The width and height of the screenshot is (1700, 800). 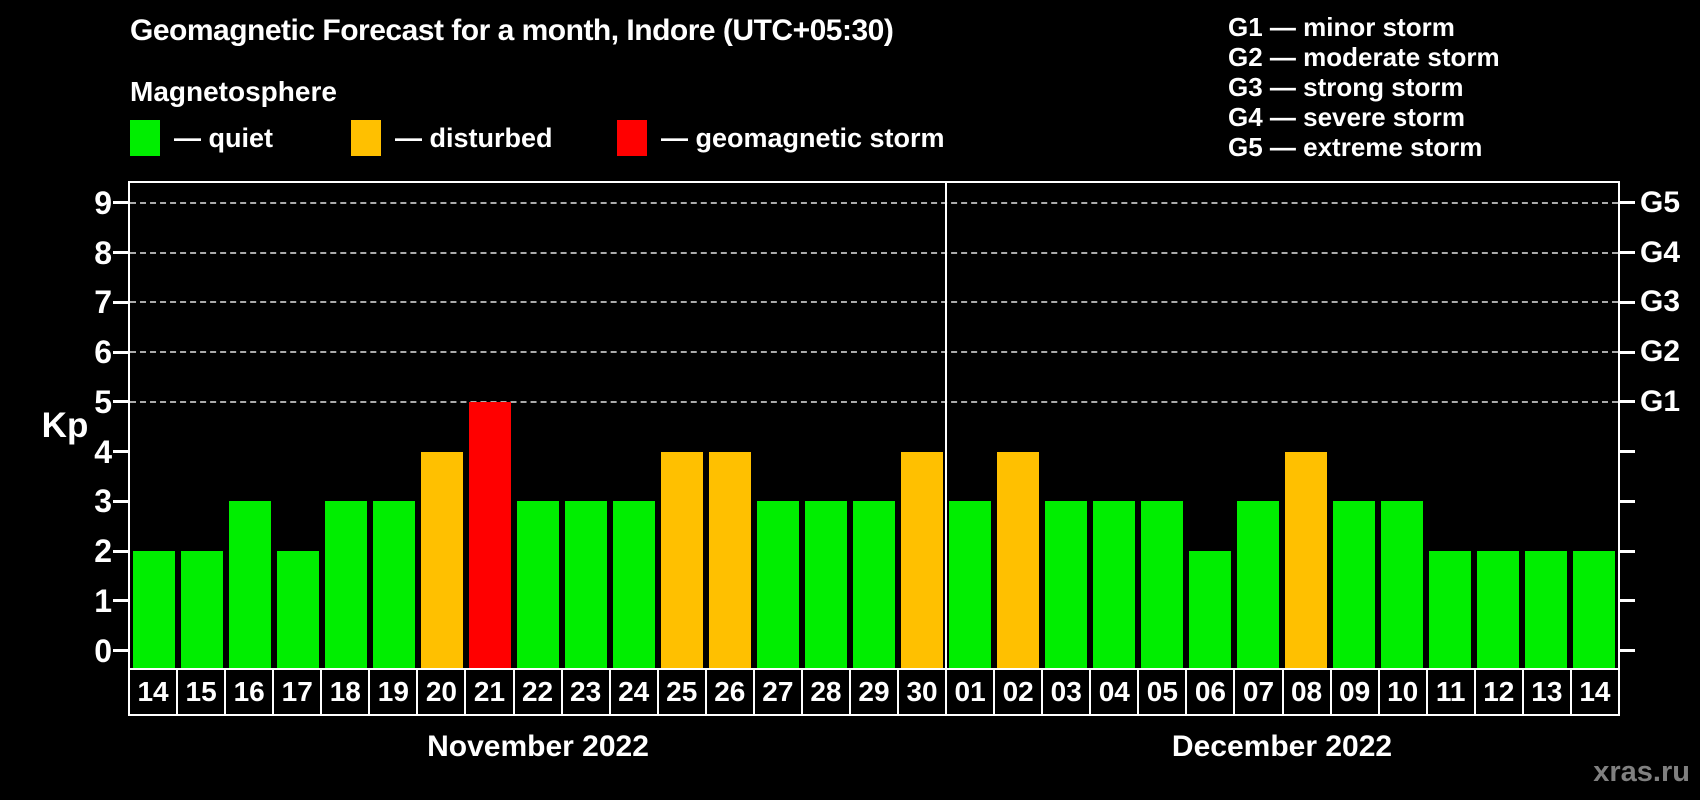 What do you see at coordinates (153, 691) in the screenshot?
I see `date-cell-november-14: 14` at bounding box center [153, 691].